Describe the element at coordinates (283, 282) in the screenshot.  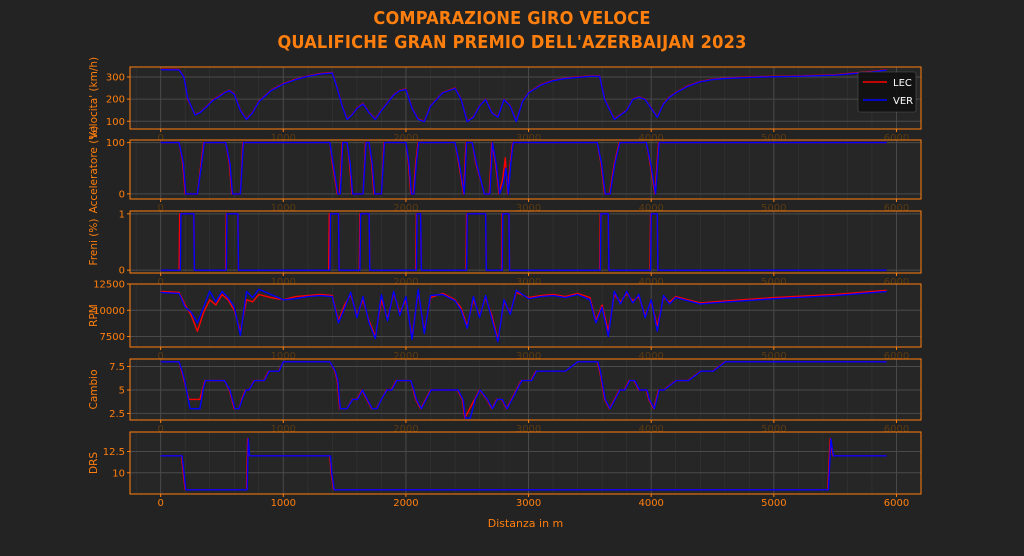
I see `panel-brake-x-tick-label: 1000` at that location.